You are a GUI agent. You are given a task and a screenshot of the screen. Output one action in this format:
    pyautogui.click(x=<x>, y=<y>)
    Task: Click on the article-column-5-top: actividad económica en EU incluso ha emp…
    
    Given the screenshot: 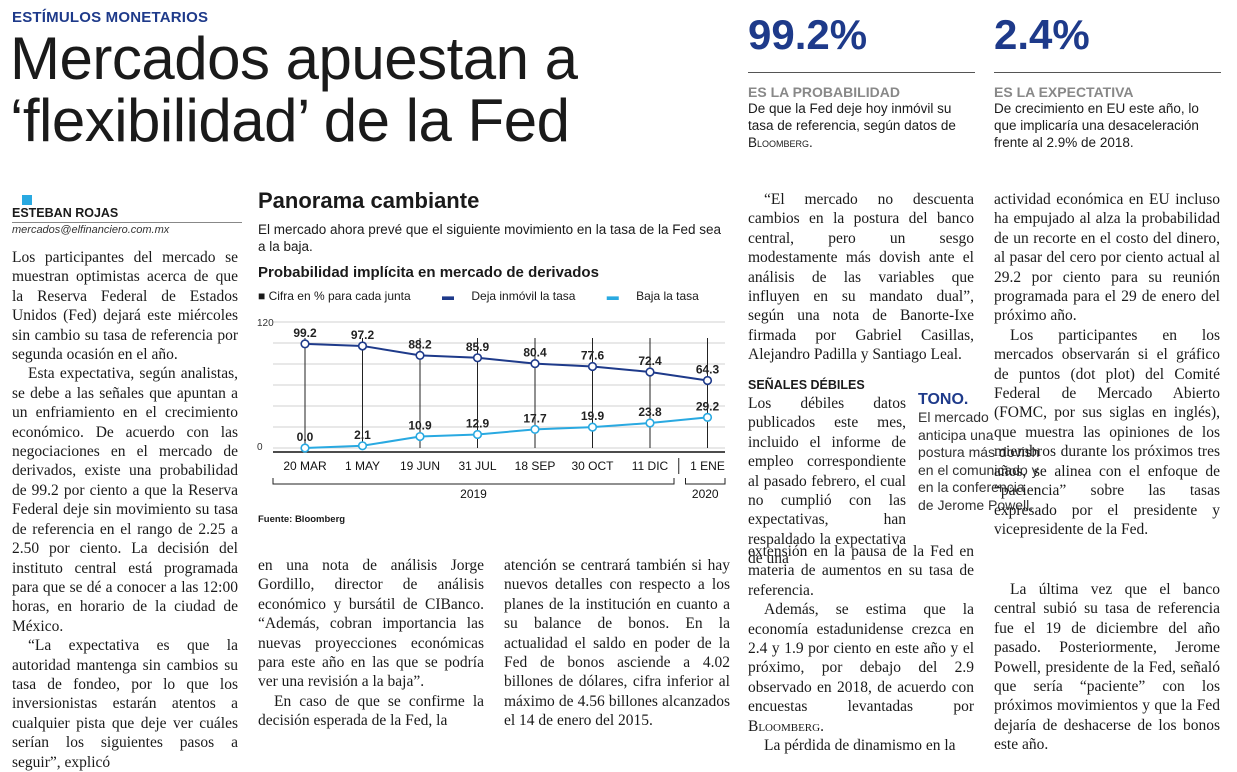 What is the action you would take?
    pyautogui.click(x=1107, y=364)
    